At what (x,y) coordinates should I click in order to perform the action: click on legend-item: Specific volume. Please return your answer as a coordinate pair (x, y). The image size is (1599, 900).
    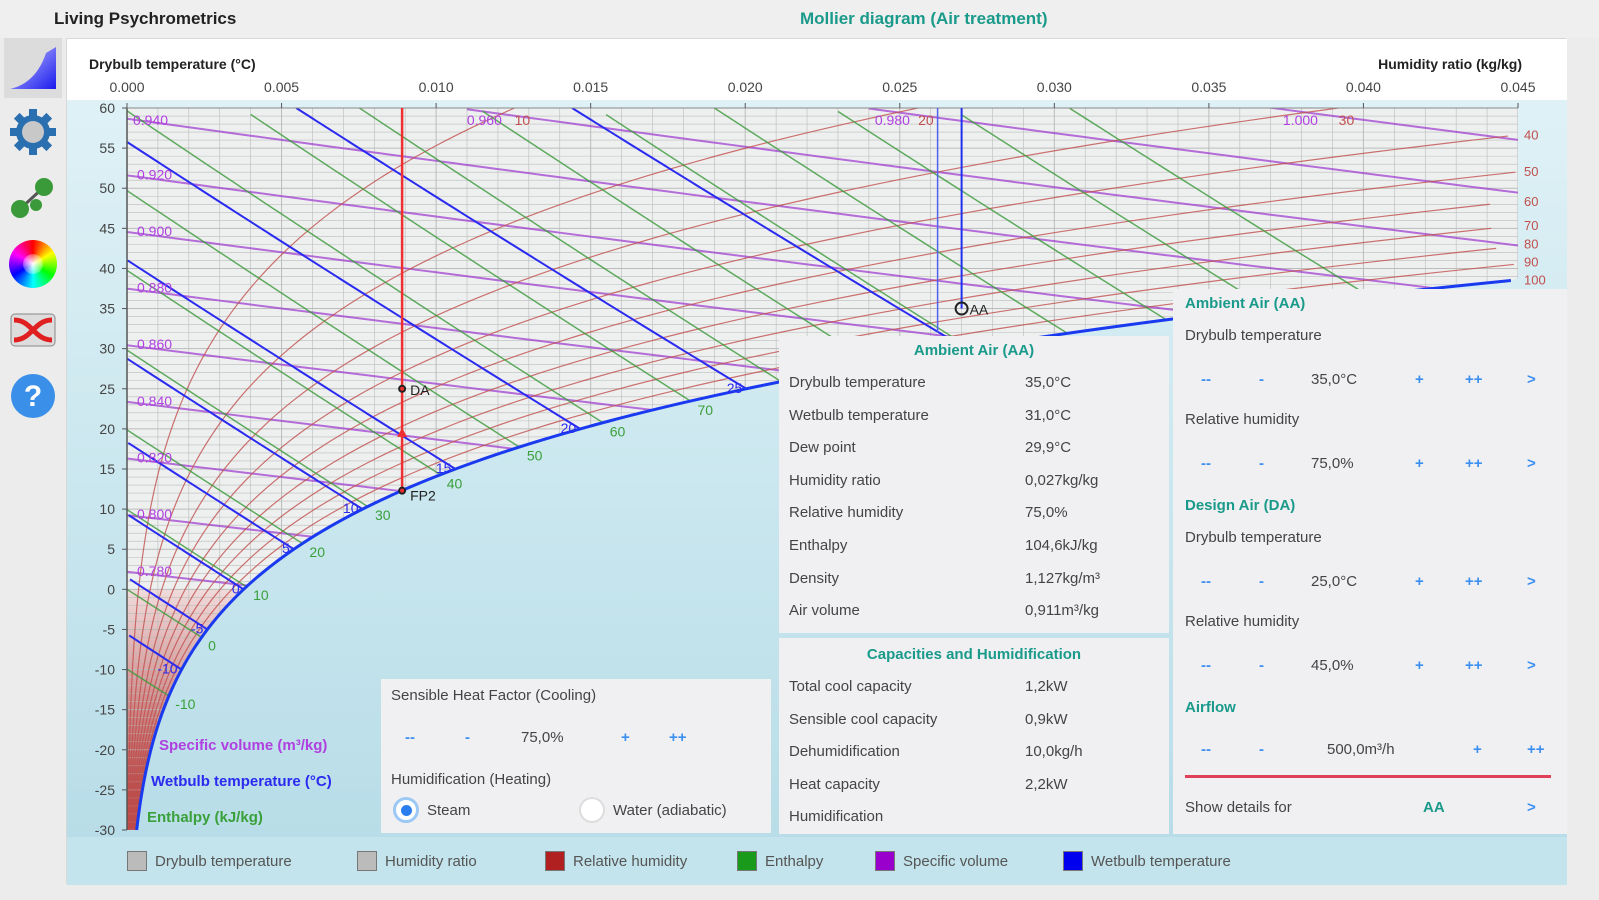
    Looking at the image, I should click on (941, 861).